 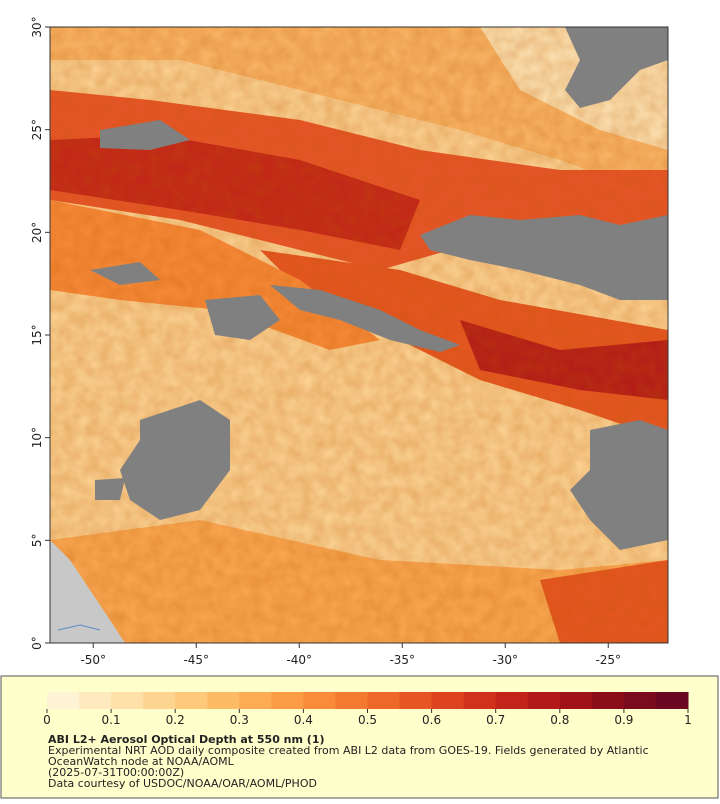 What do you see at coordinates (93, 660) in the screenshot?
I see `x-tick-label: -50°` at bounding box center [93, 660].